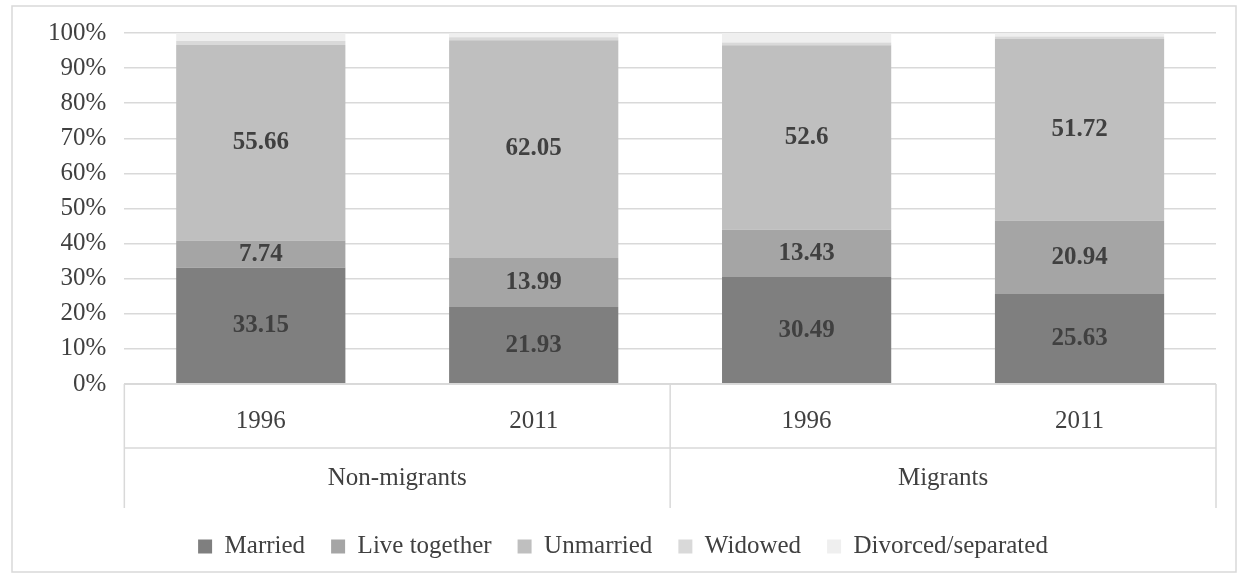 This screenshot has height=577, width=1240. I want to click on data-label: 7.74, so click(261, 252).